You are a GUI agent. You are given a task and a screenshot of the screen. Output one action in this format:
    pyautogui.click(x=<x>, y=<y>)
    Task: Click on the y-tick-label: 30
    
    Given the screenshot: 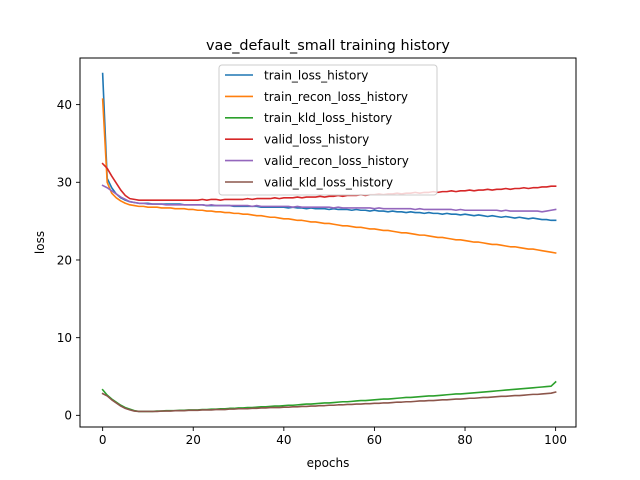 What is the action you would take?
    pyautogui.click(x=64, y=183)
    